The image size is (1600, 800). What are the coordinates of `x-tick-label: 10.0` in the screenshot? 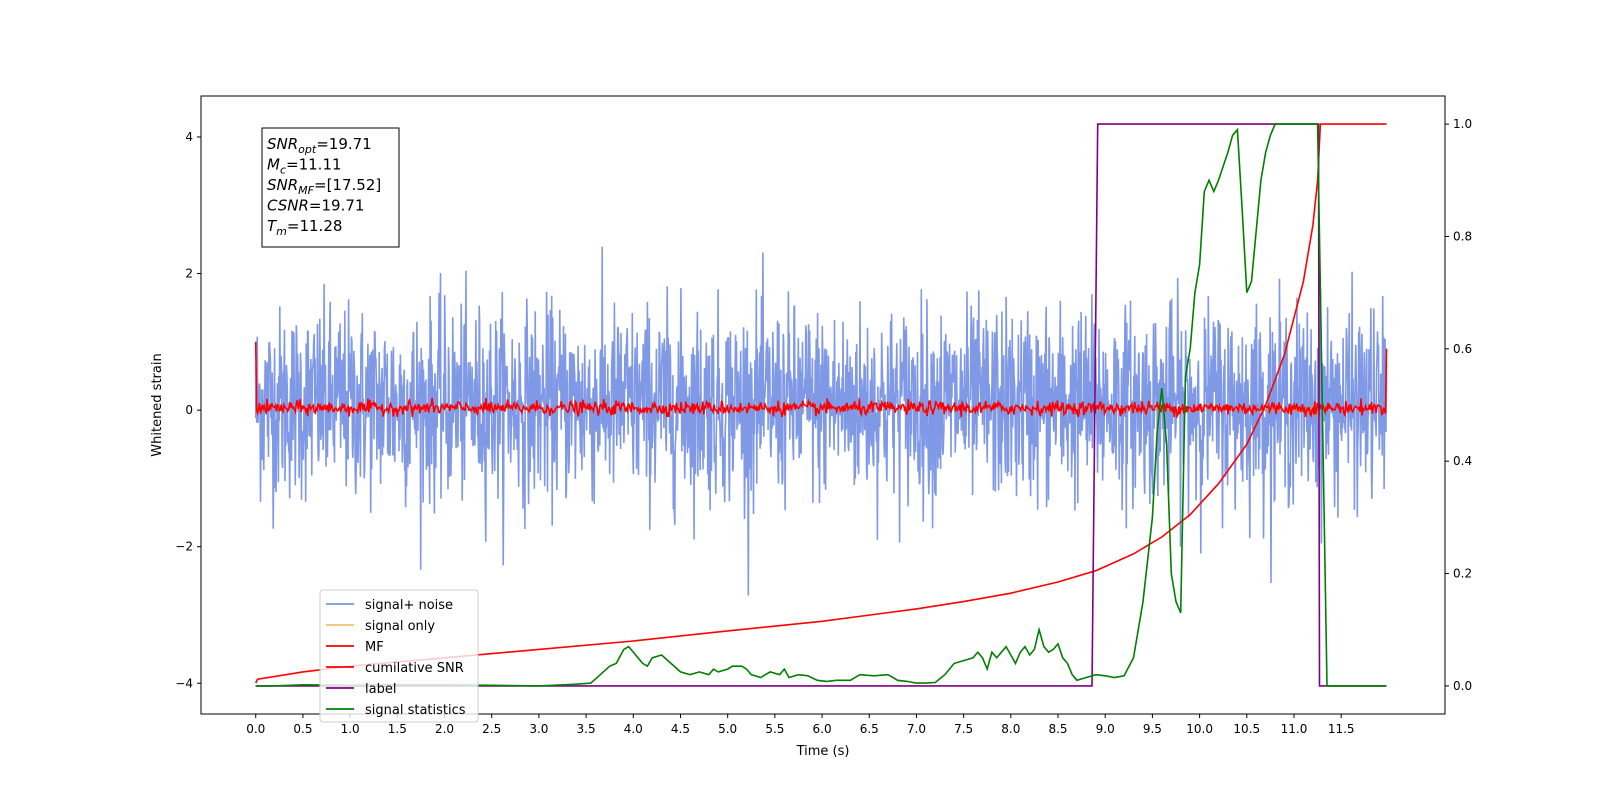 It's located at (1199, 729).